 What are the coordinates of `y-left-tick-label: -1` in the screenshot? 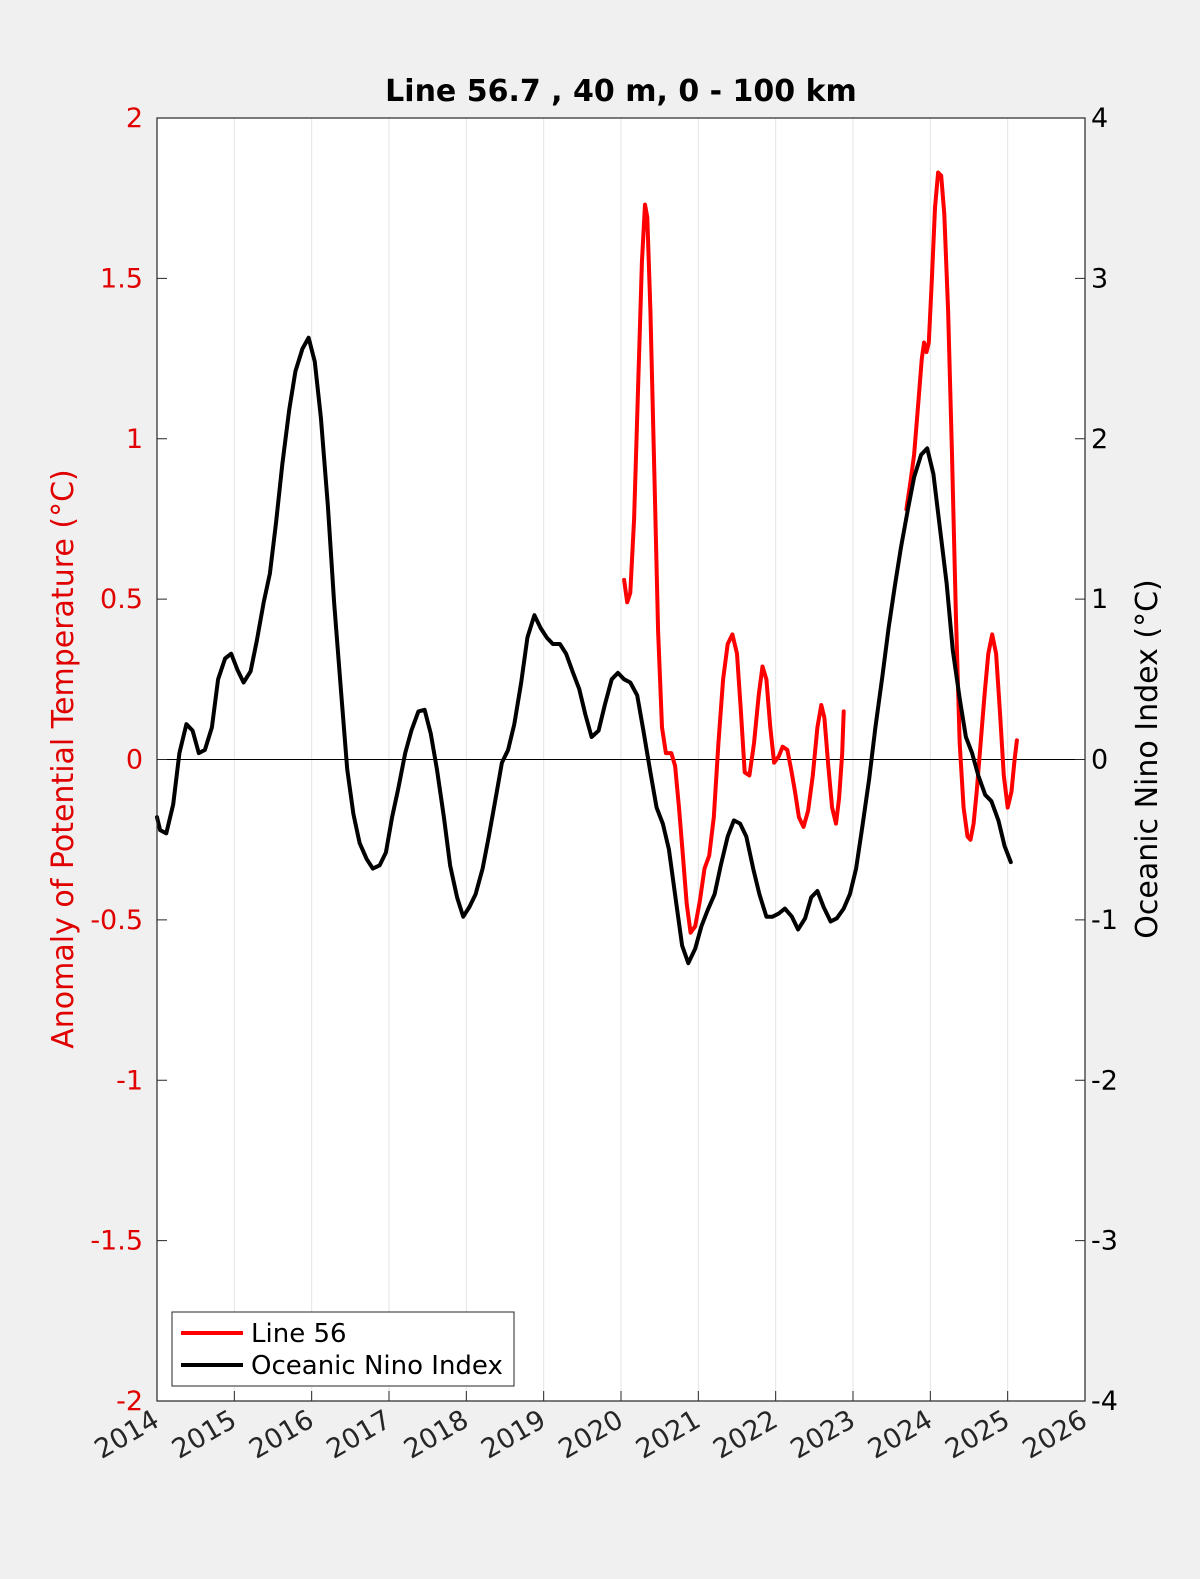 It's located at (129, 1080).